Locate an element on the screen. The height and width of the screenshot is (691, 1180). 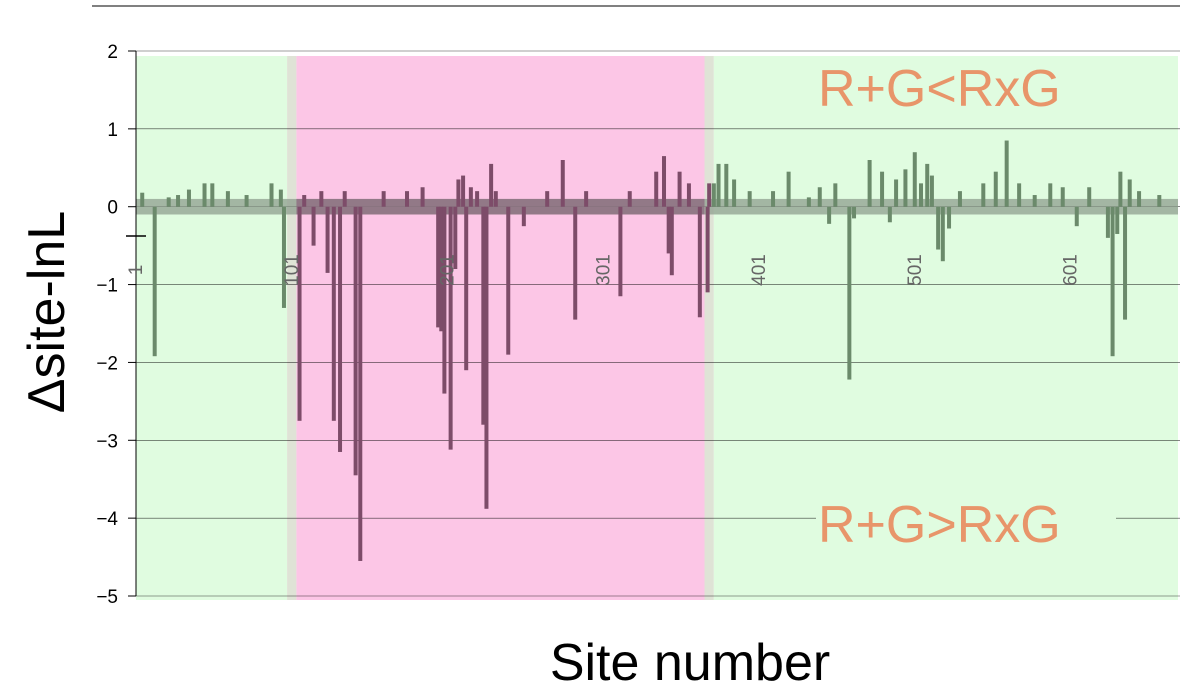
y-tick-label: −2 is located at coordinates (107, 363).